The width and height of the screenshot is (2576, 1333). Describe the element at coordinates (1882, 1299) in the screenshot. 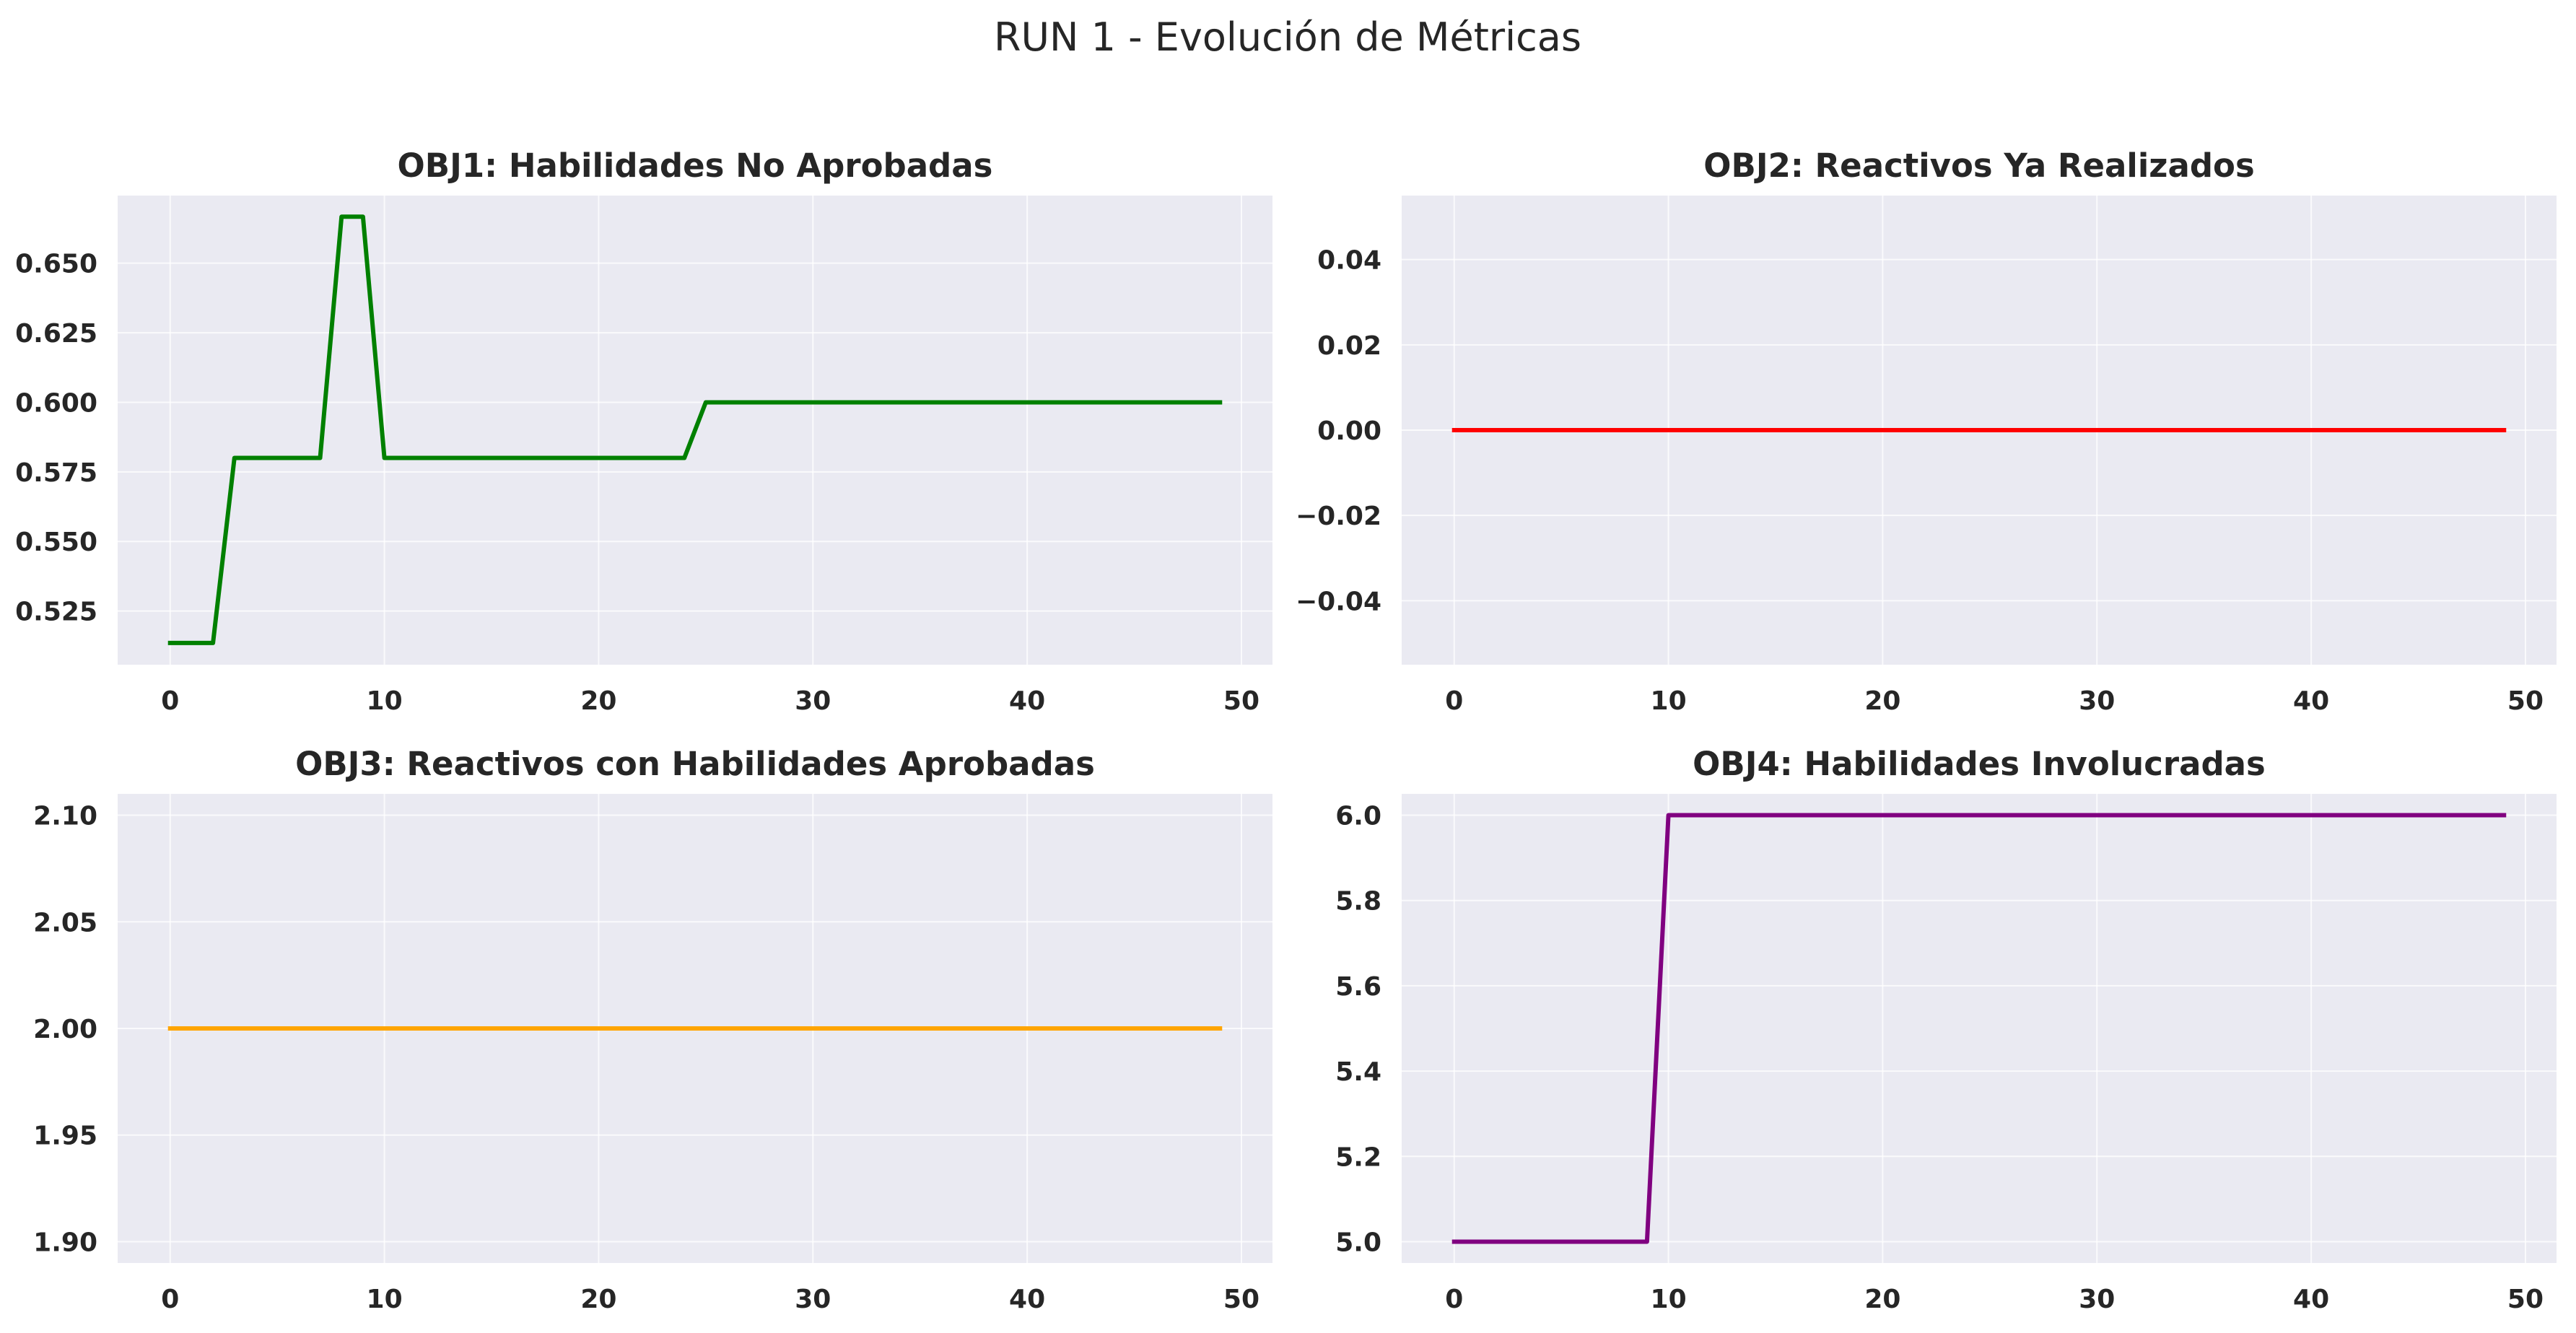

I see `obj4-x-tick-label: 20` at that location.